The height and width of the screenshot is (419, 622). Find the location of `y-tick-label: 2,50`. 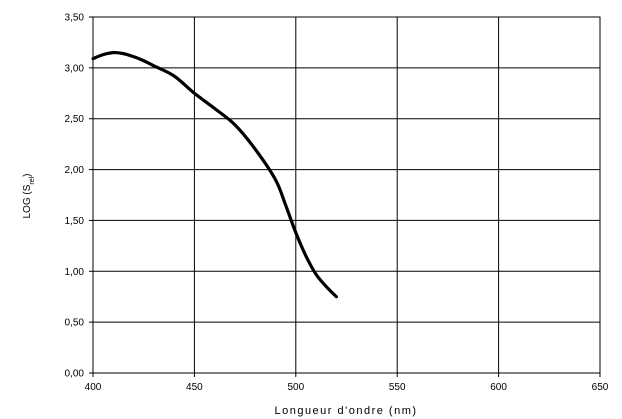

y-tick-label: 2,50 is located at coordinates (75, 119).